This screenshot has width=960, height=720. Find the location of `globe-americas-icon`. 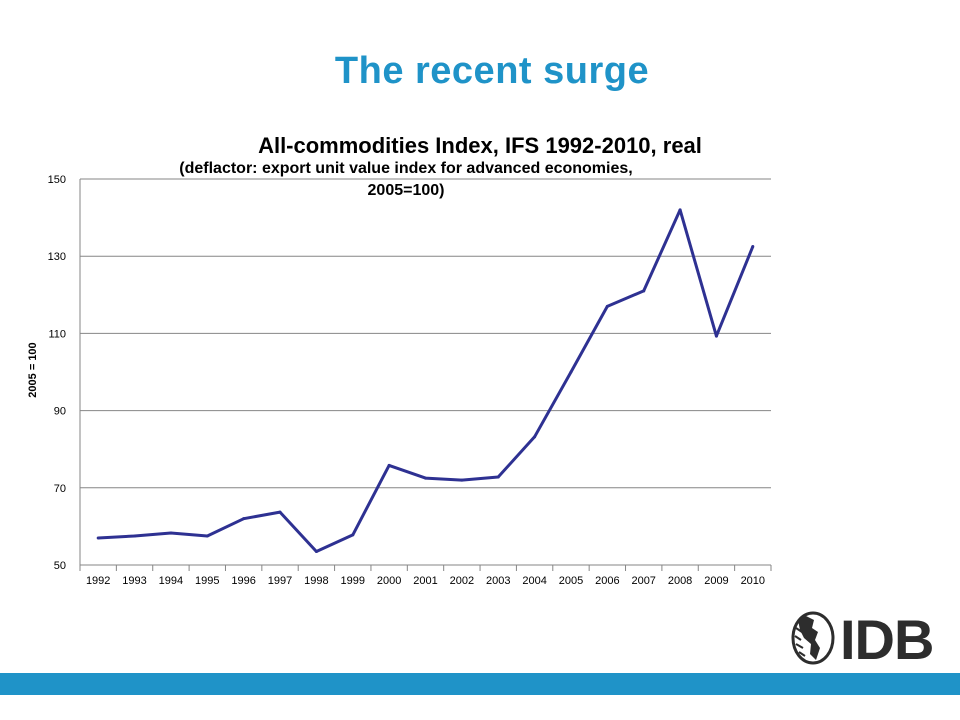

globe-americas-icon is located at coordinates (813, 638).